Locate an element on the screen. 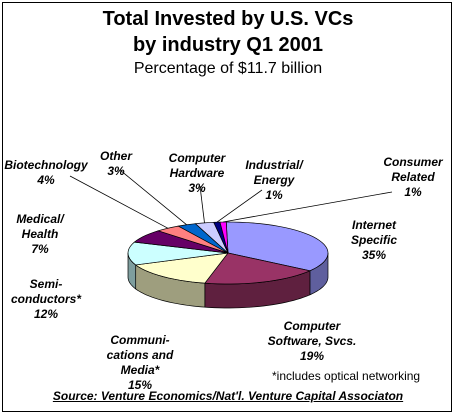 The width and height of the screenshot is (456, 416). leader-line-other is located at coordinates (153, 197).